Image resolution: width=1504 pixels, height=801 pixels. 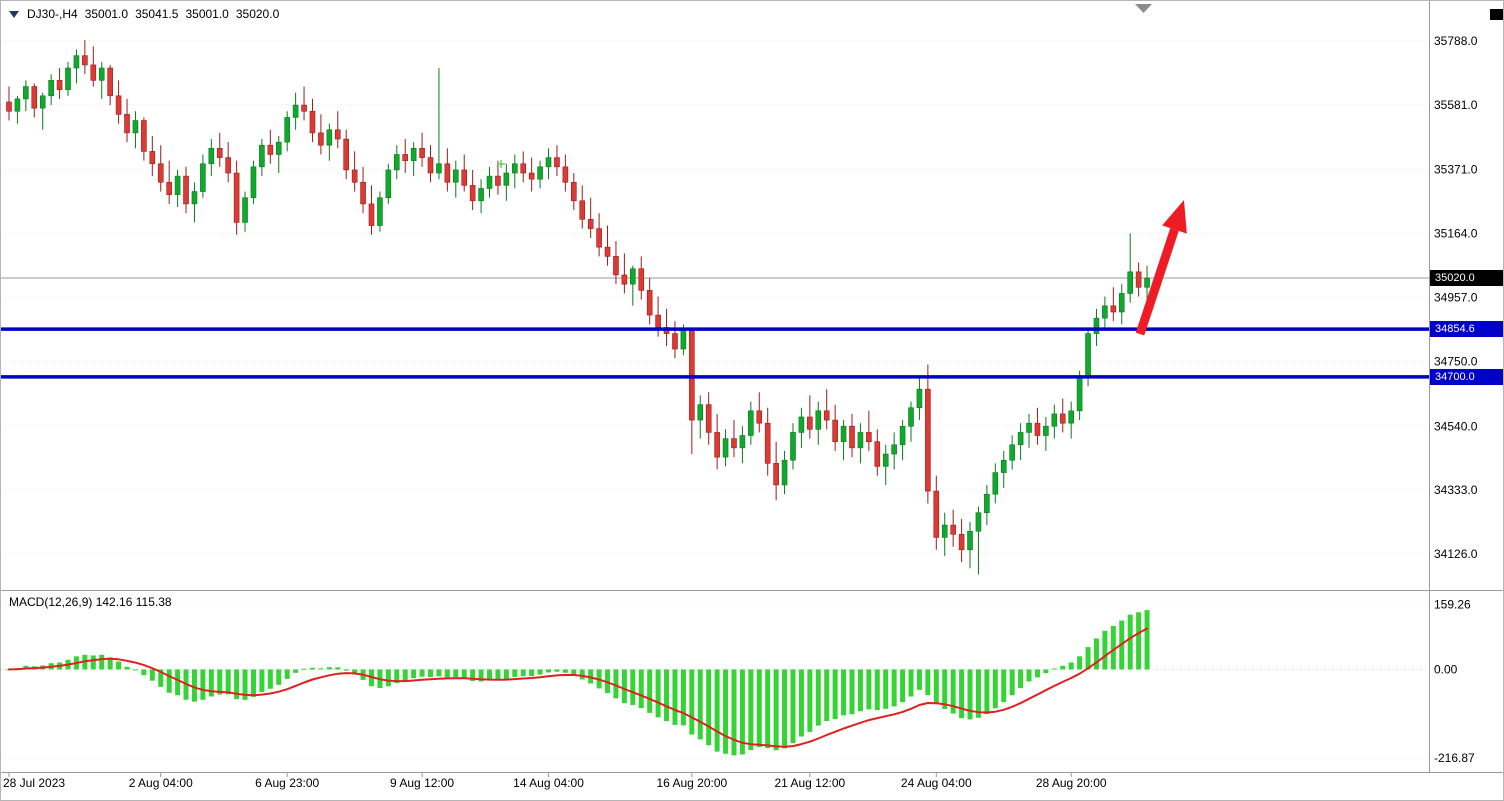 I want to click on time-tick-label: 28 Jul 2023, so click(x=34, y=783).